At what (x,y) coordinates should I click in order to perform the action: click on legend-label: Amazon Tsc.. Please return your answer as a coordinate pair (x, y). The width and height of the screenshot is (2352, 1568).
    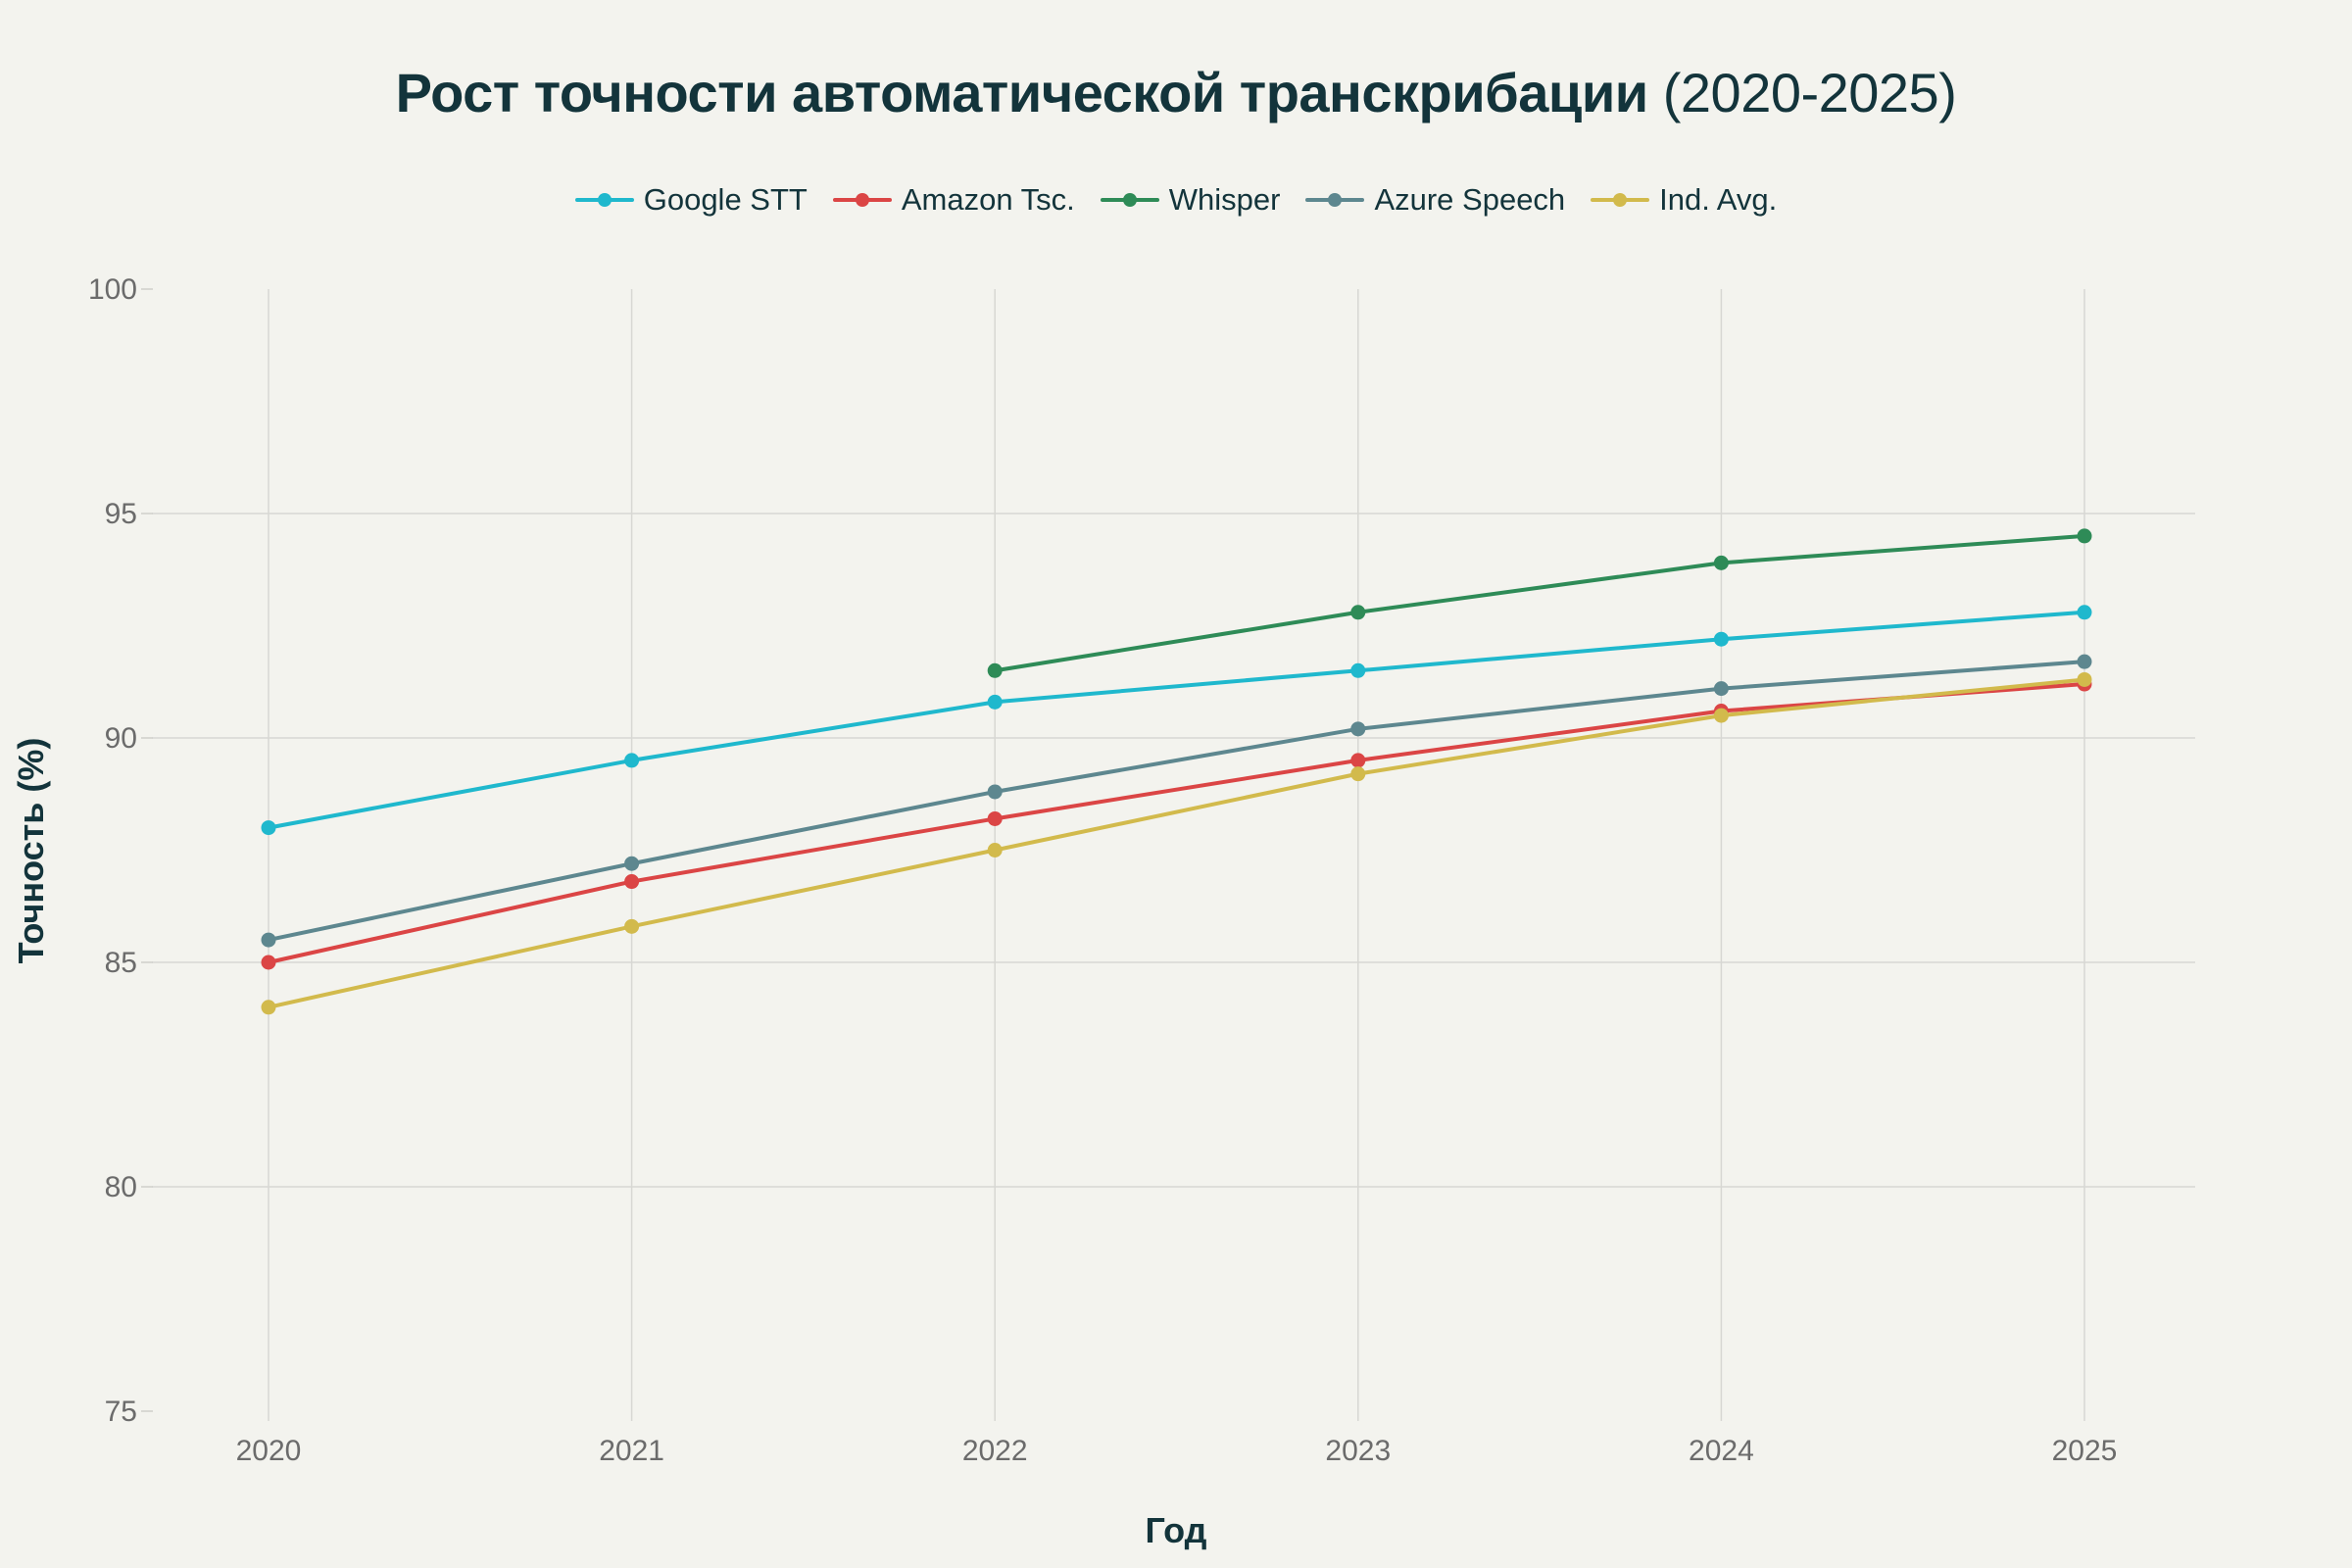
    Looking at the image, I should click on (988, 199).